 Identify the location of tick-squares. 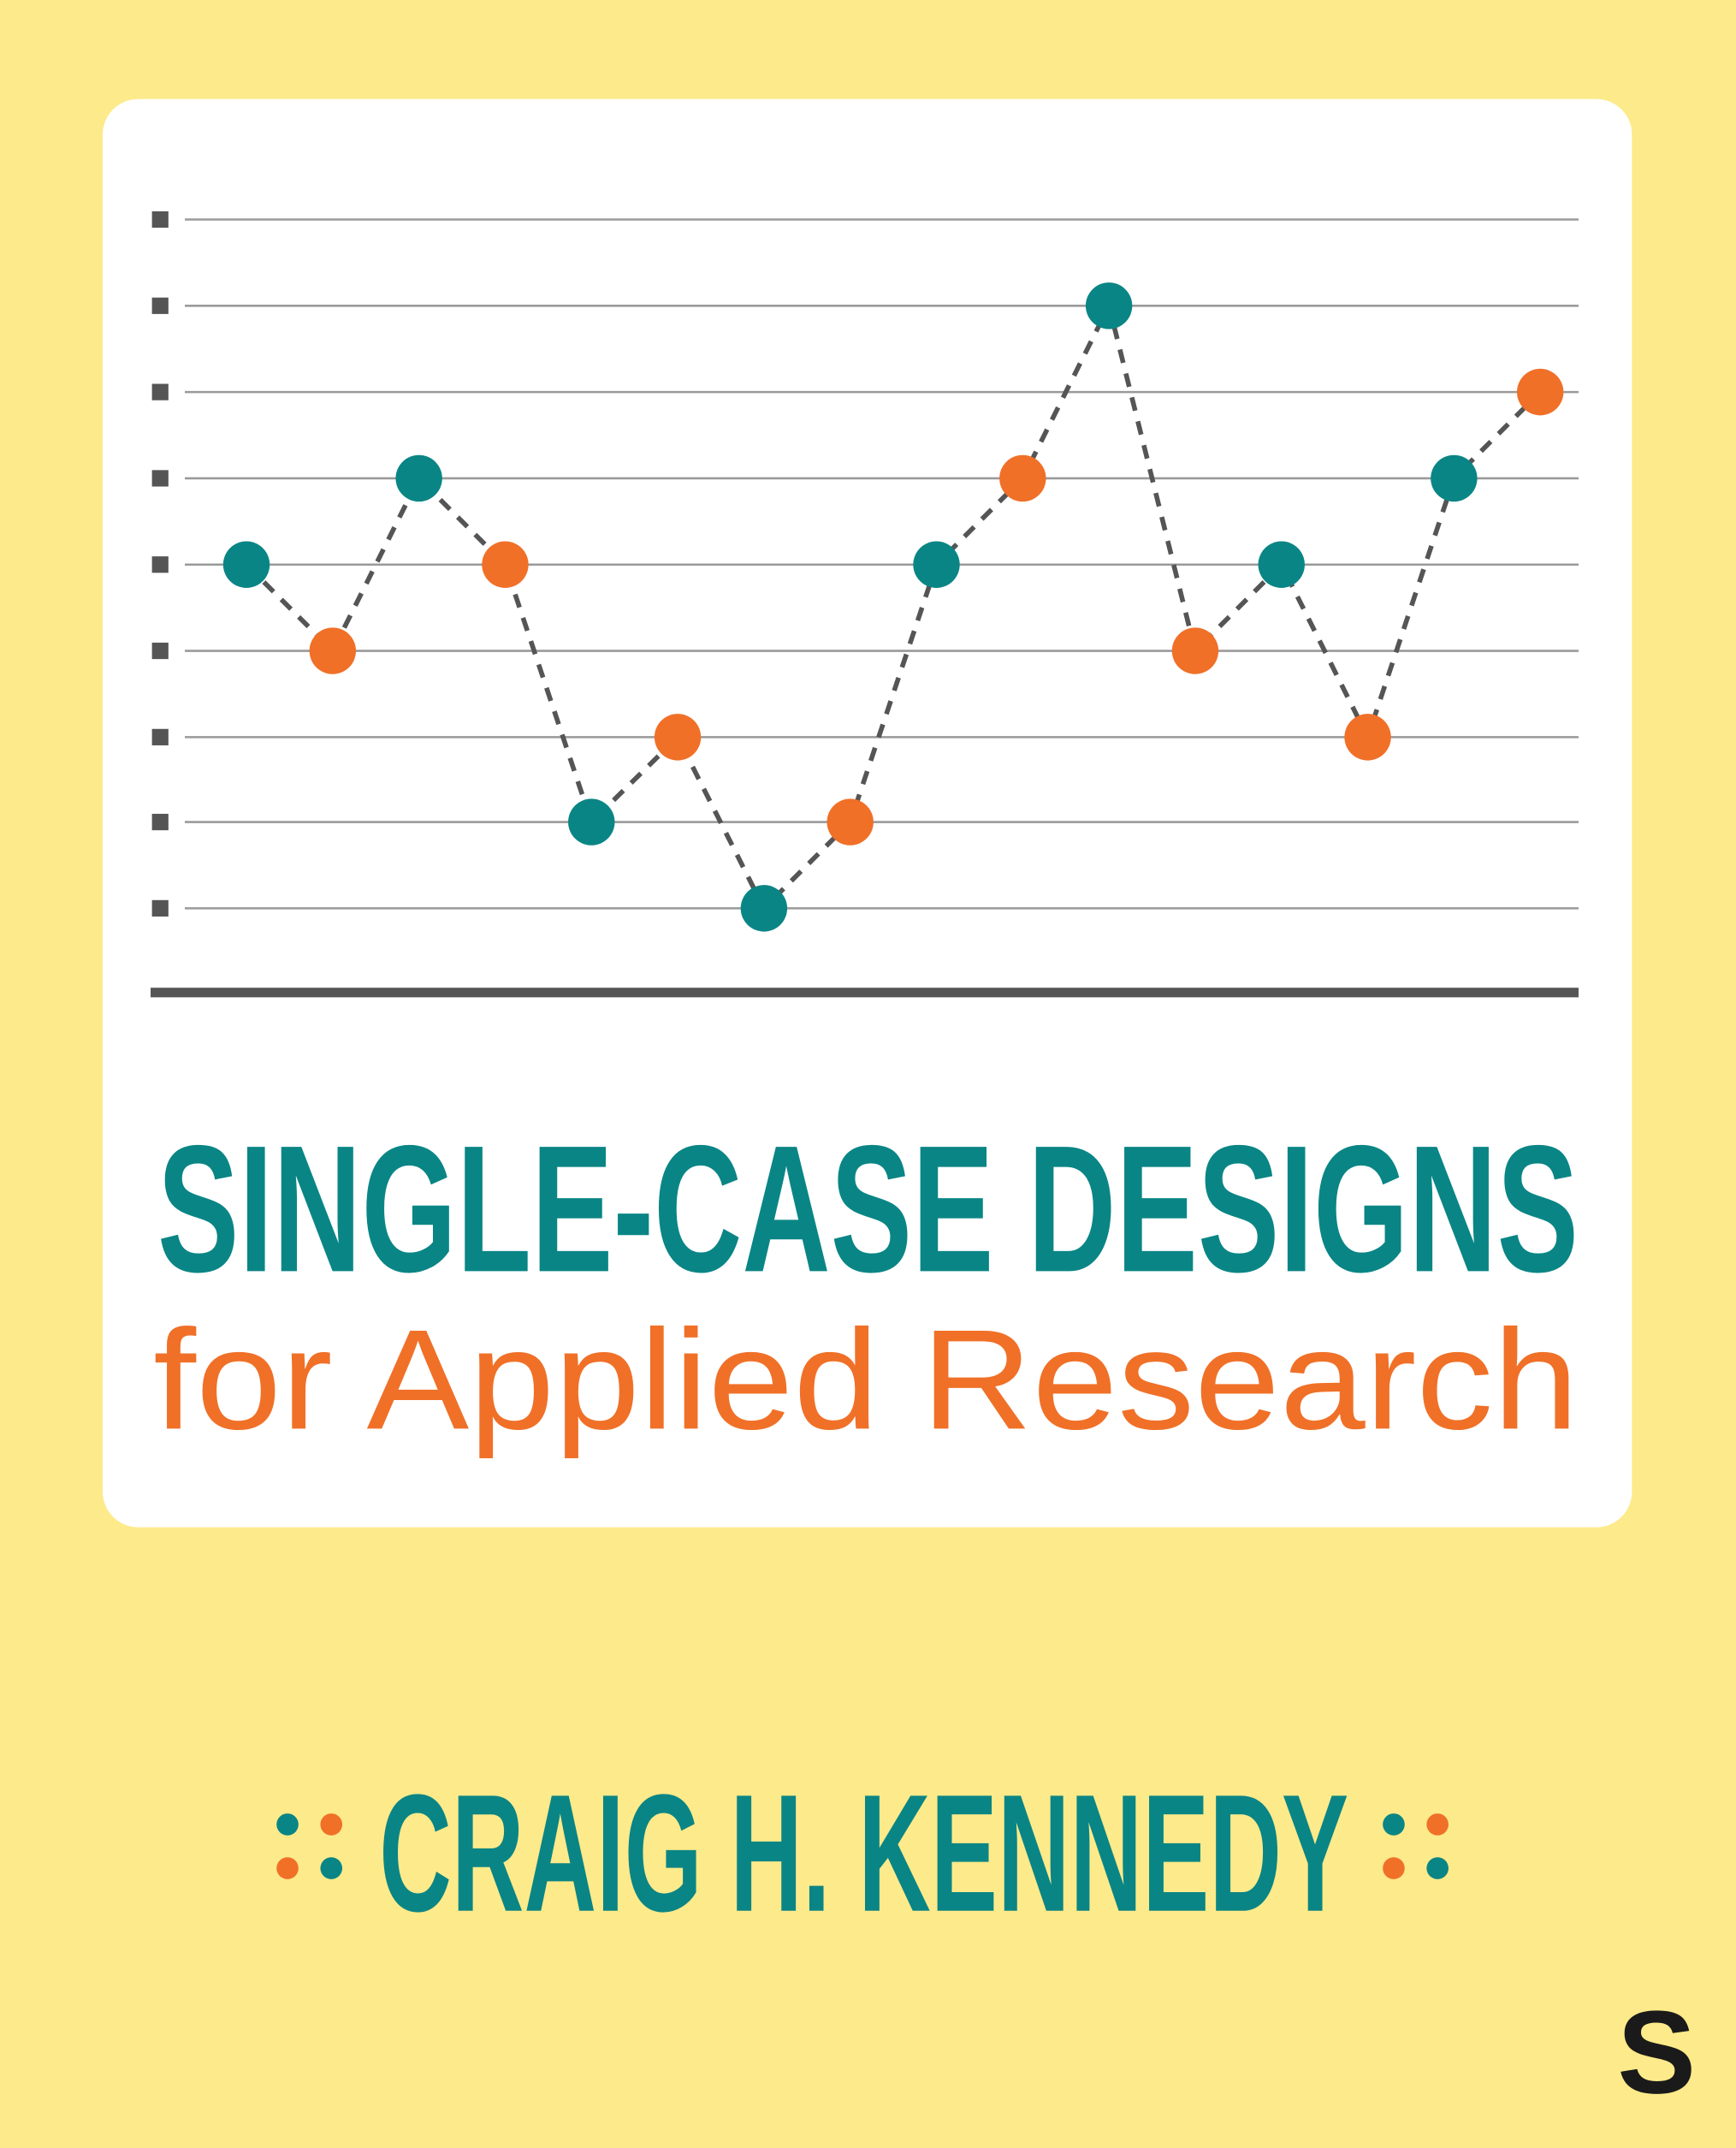
(160, 564).